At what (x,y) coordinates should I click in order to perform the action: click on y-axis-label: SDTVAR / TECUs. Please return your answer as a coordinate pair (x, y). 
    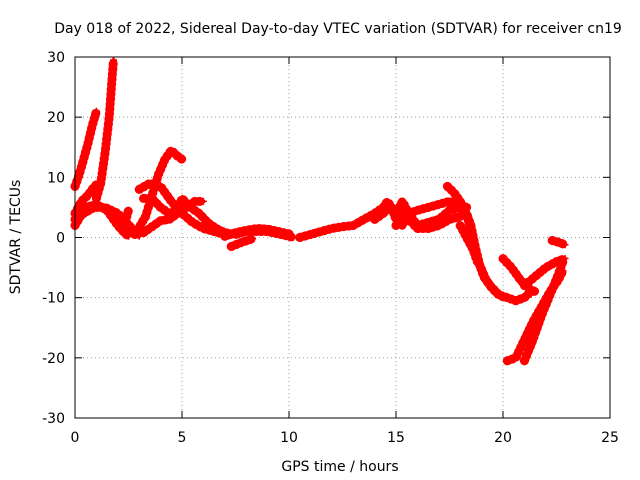
    Looking at the image, I should click on (16, 237).